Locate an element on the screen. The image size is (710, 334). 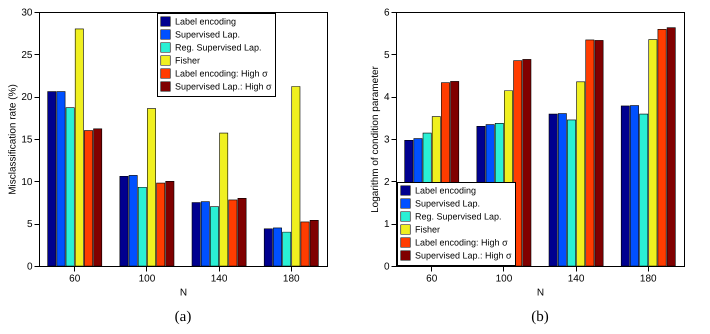
y-tick-label: 15 is located at coordinates (27, 140).